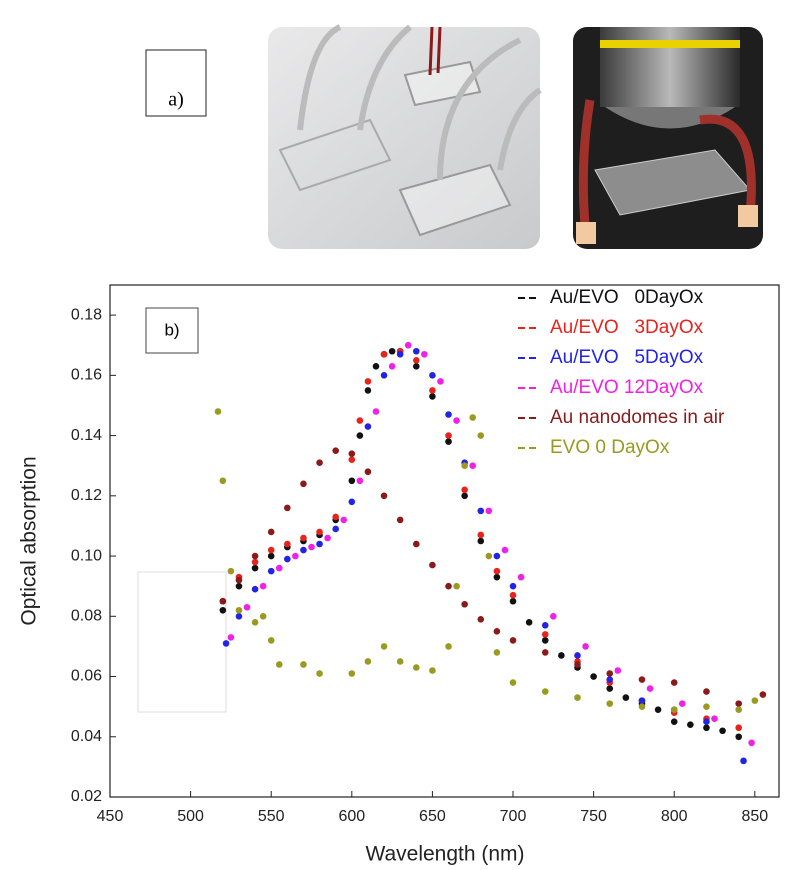 This screenshot has height=870, width=798. I want to click on x-tick-label: 700, so click(513, 816).